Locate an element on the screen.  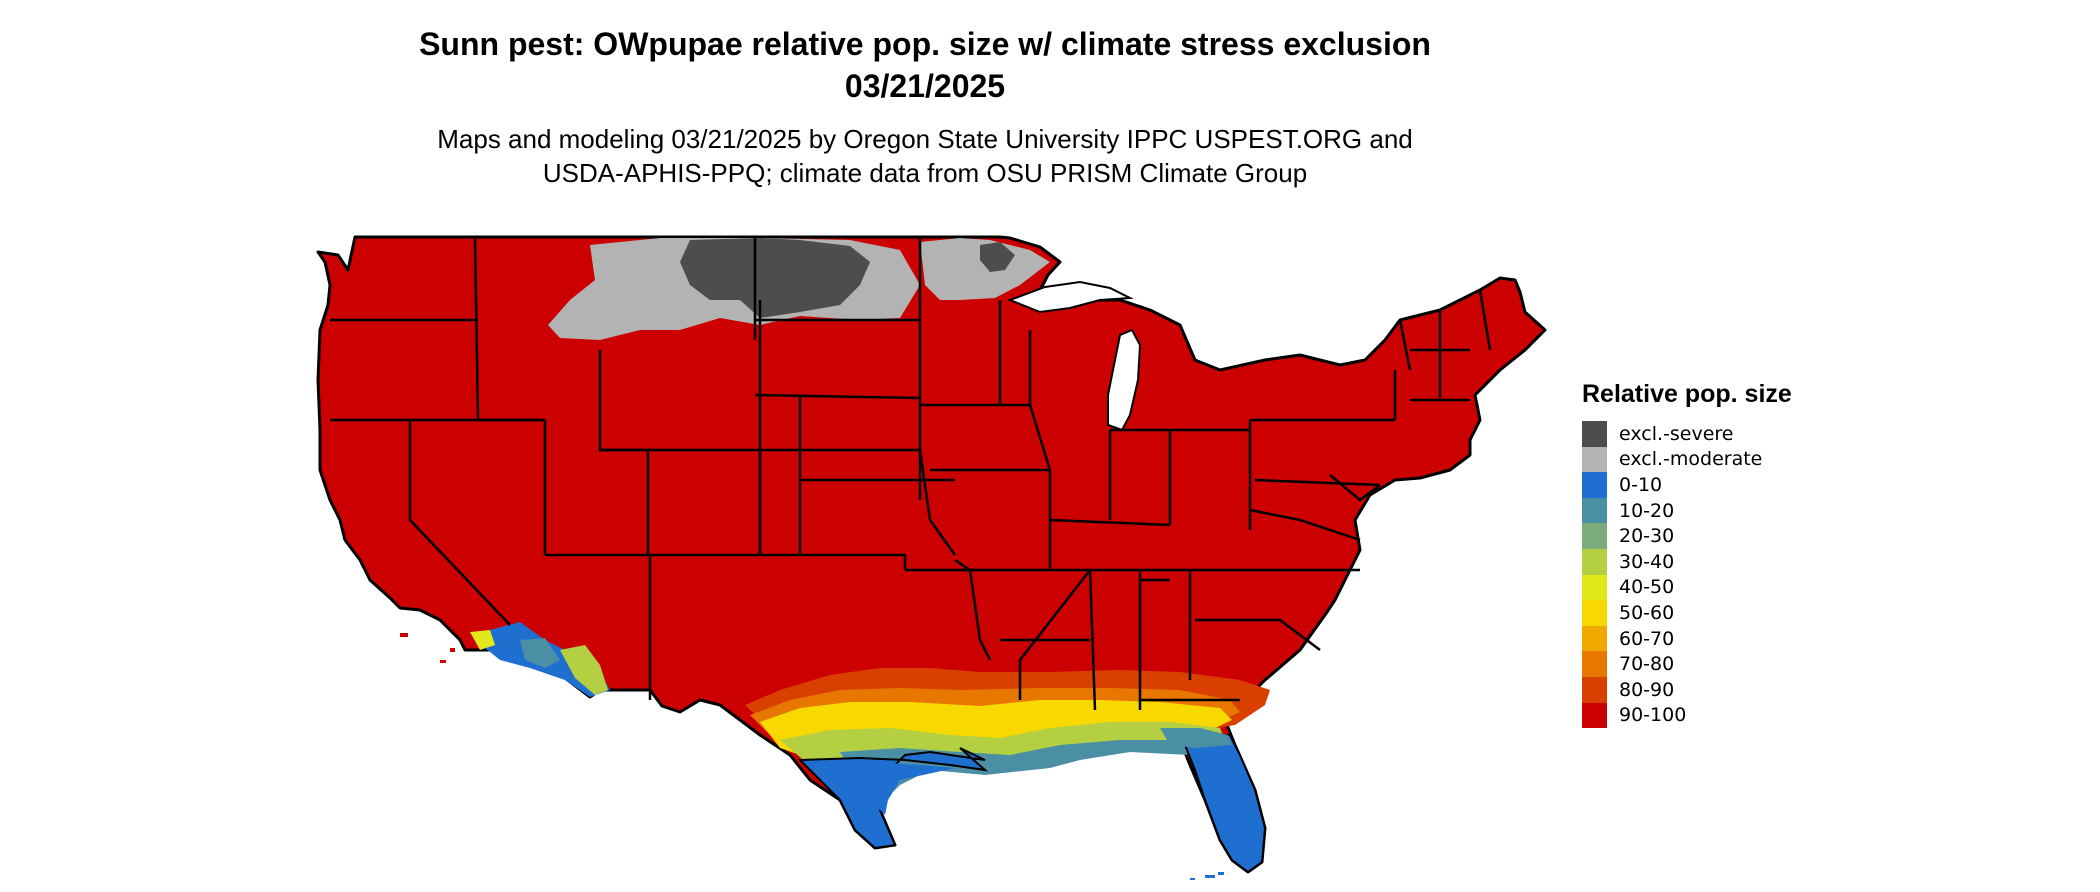
lake-superior is located at coordinates (1070, 297).